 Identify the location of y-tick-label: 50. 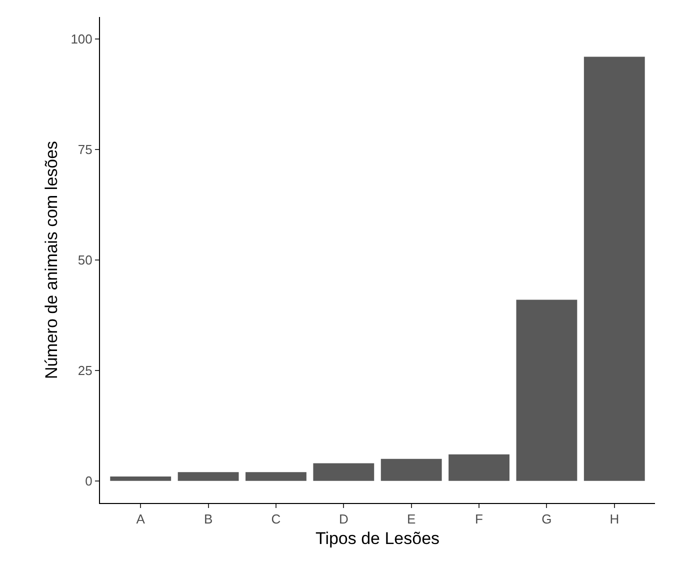
(85, 260).